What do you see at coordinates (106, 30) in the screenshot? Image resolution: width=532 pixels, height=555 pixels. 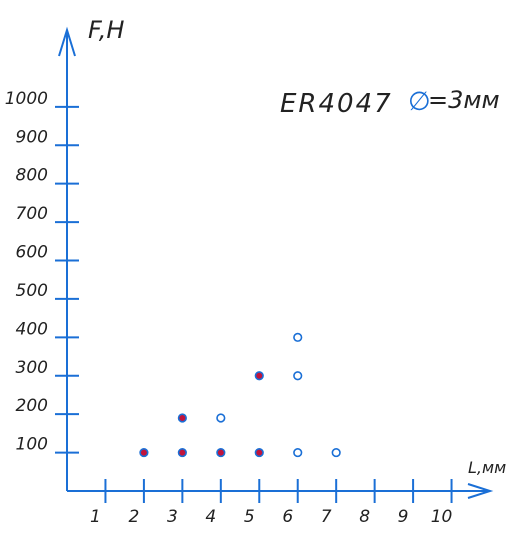 I see `y-axis-label: F,H` at bounding box center [106, 30].